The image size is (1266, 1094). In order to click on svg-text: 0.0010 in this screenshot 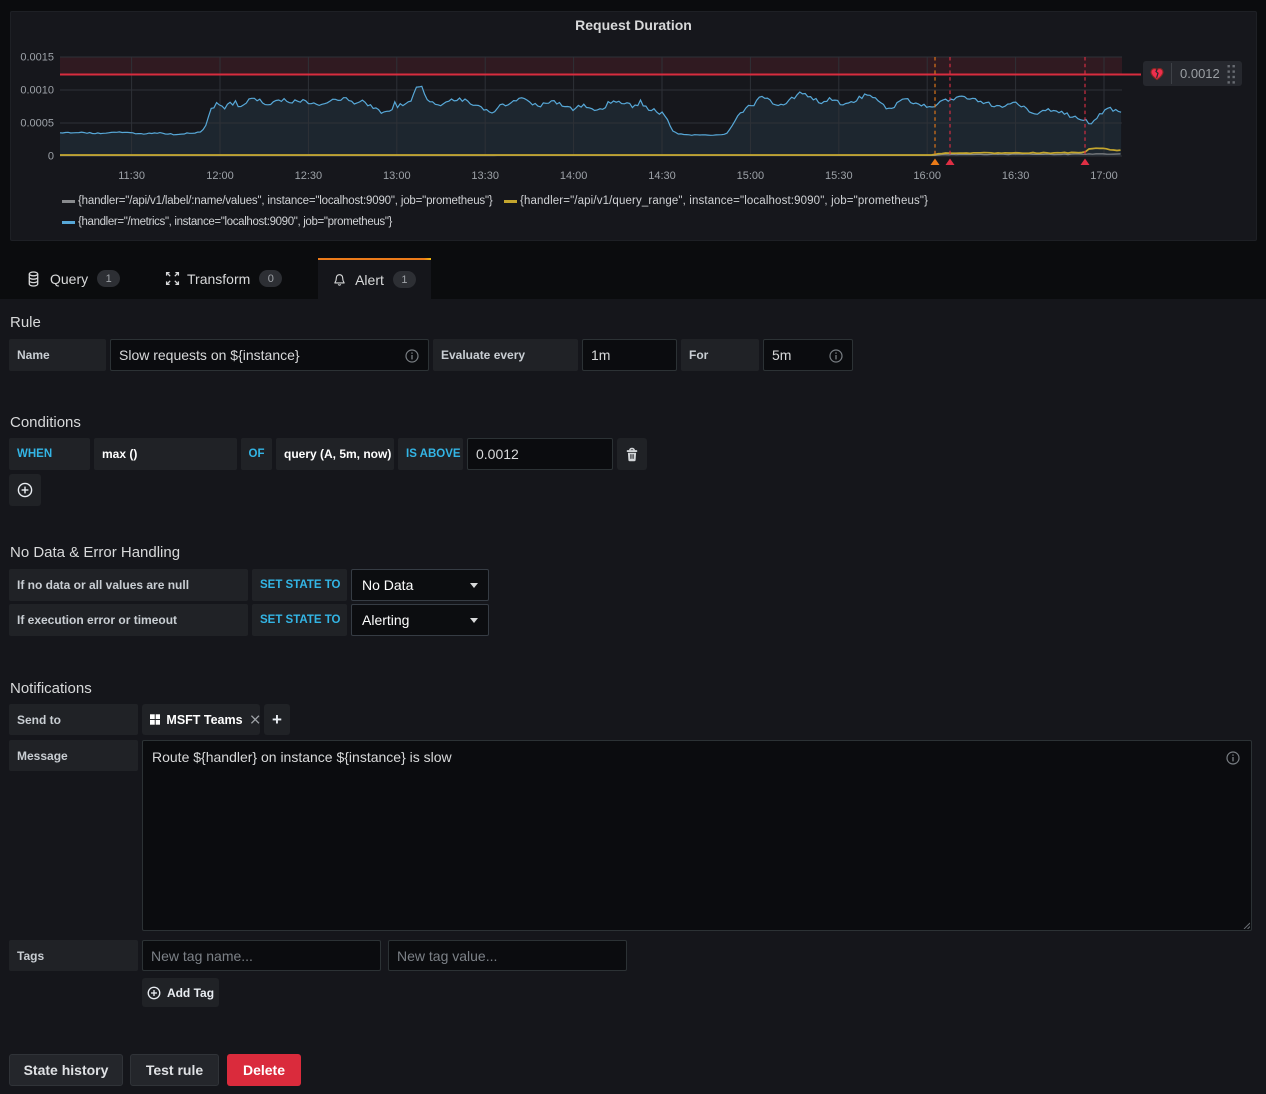, I will do `click(37, 91)`.